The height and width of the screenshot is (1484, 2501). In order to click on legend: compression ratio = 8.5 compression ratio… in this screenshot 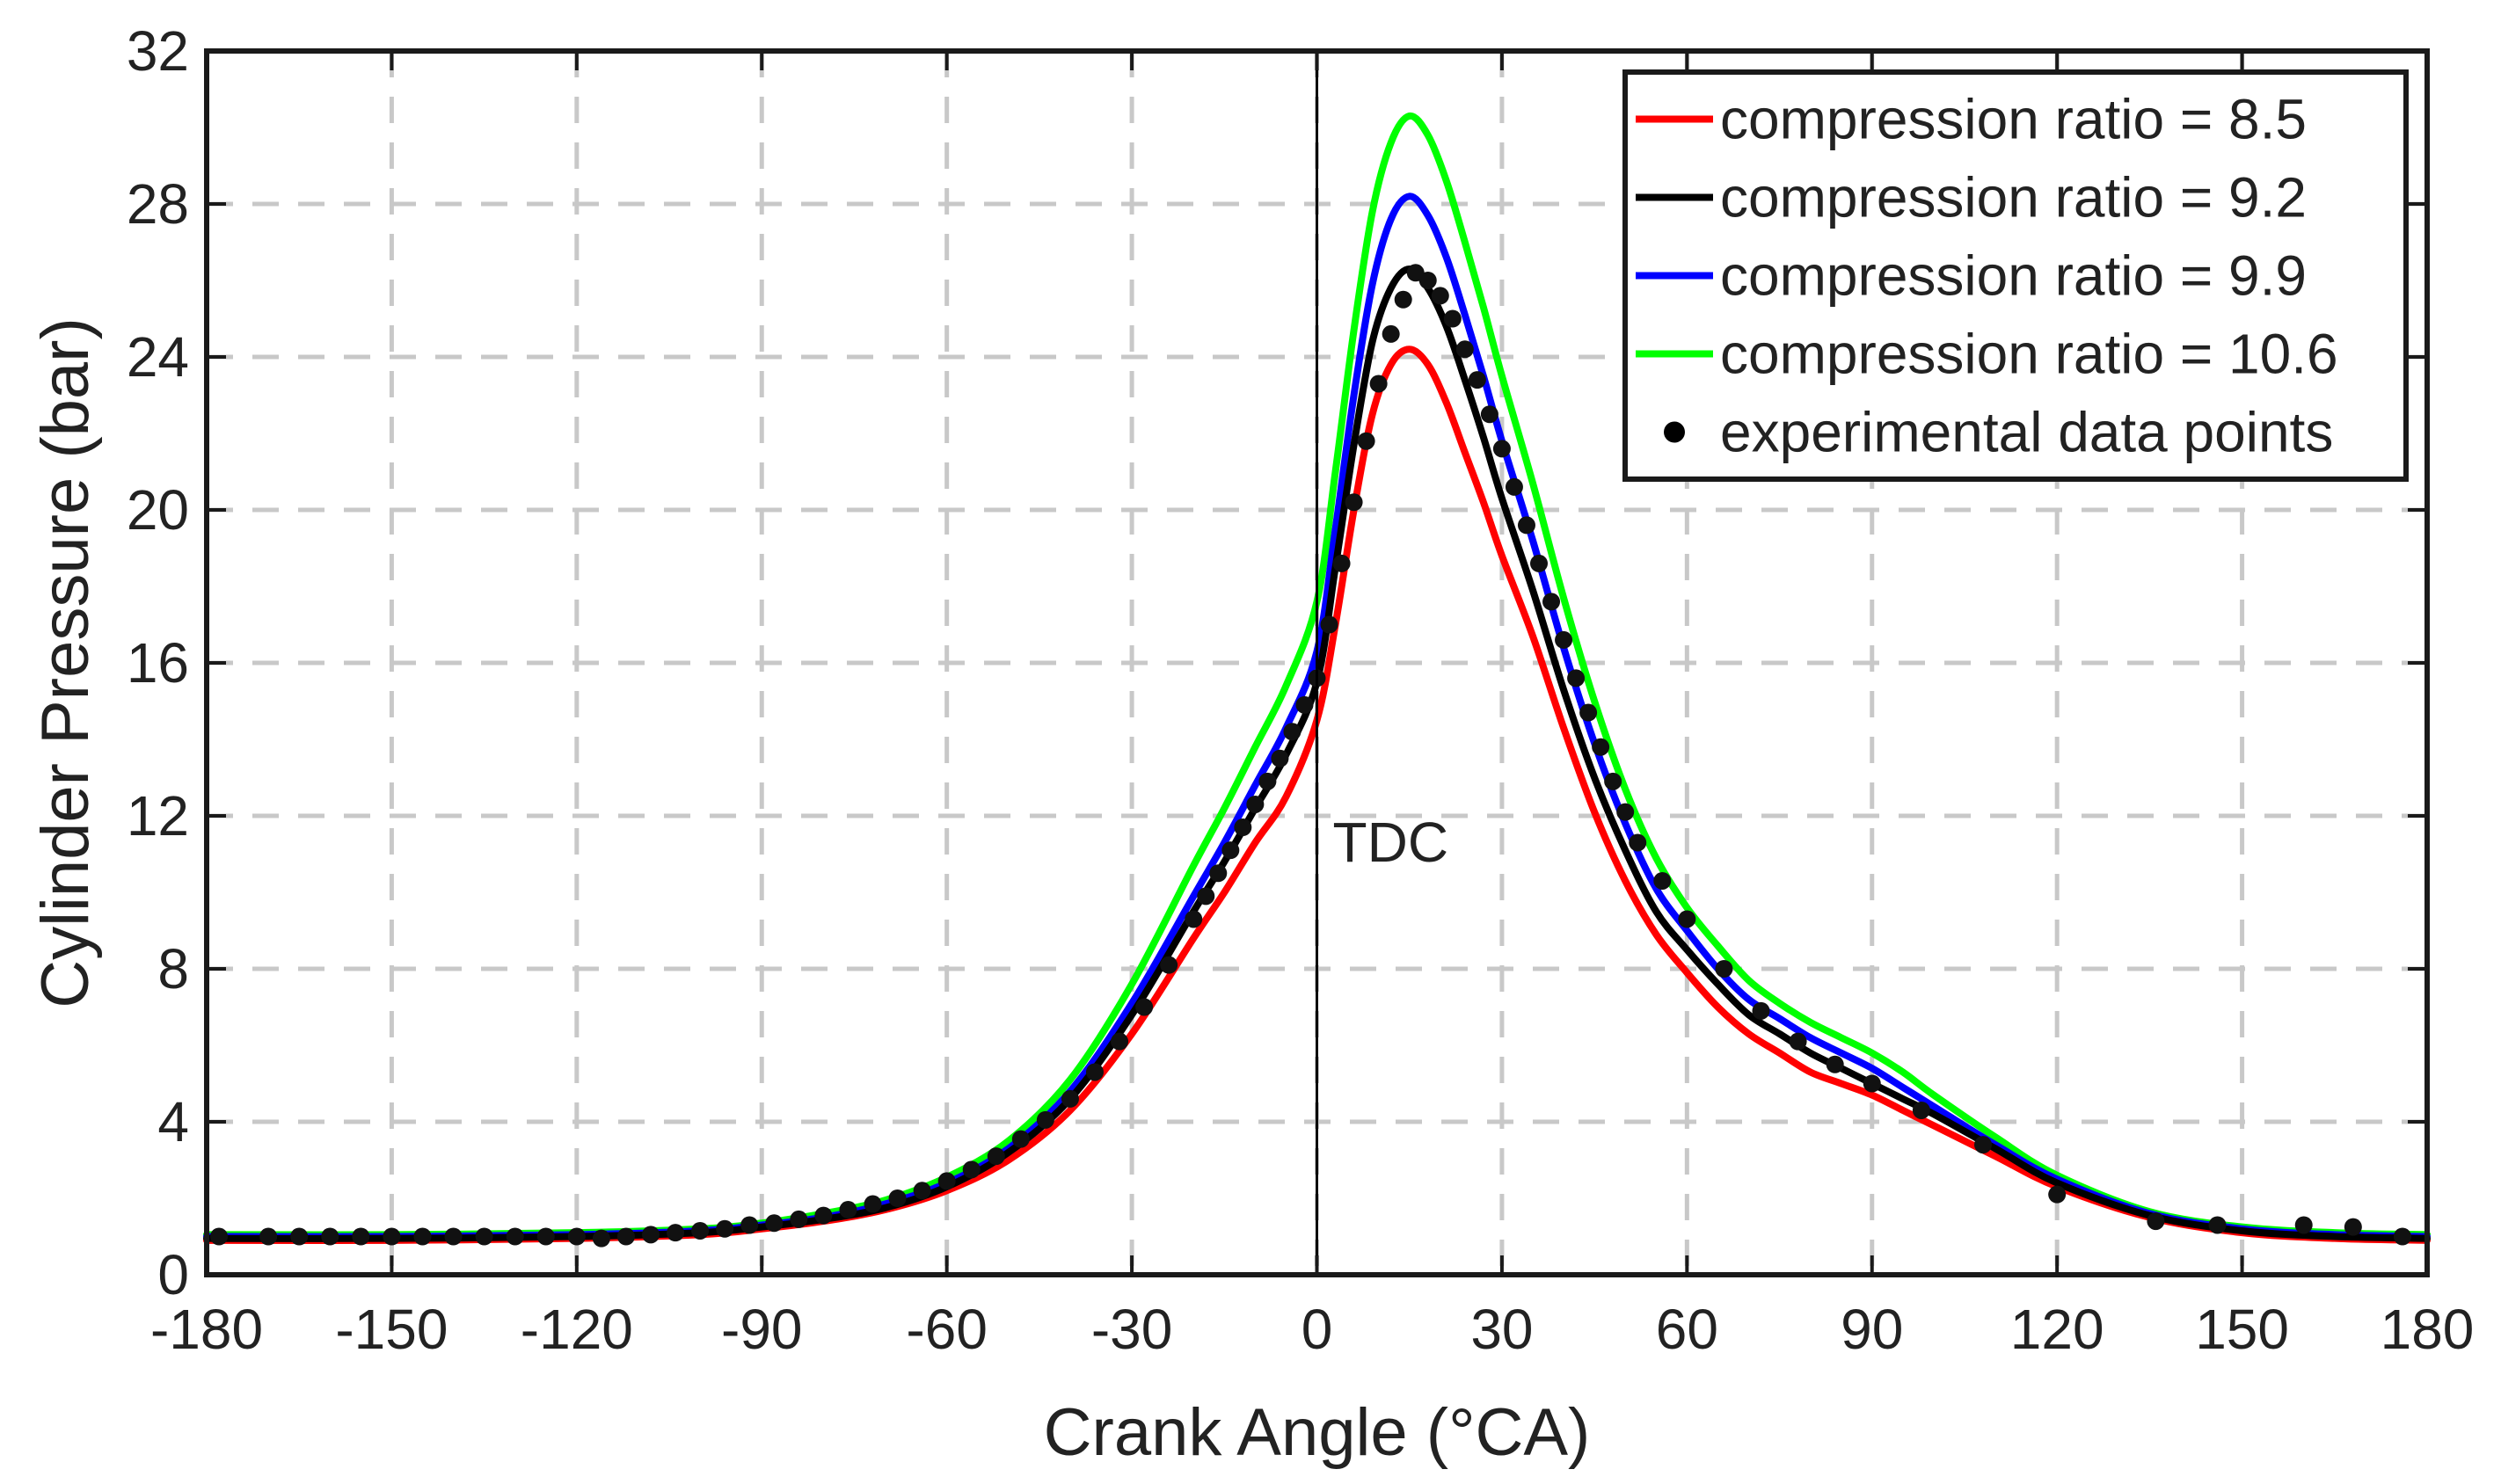, I will do `click(2015, 275)`.